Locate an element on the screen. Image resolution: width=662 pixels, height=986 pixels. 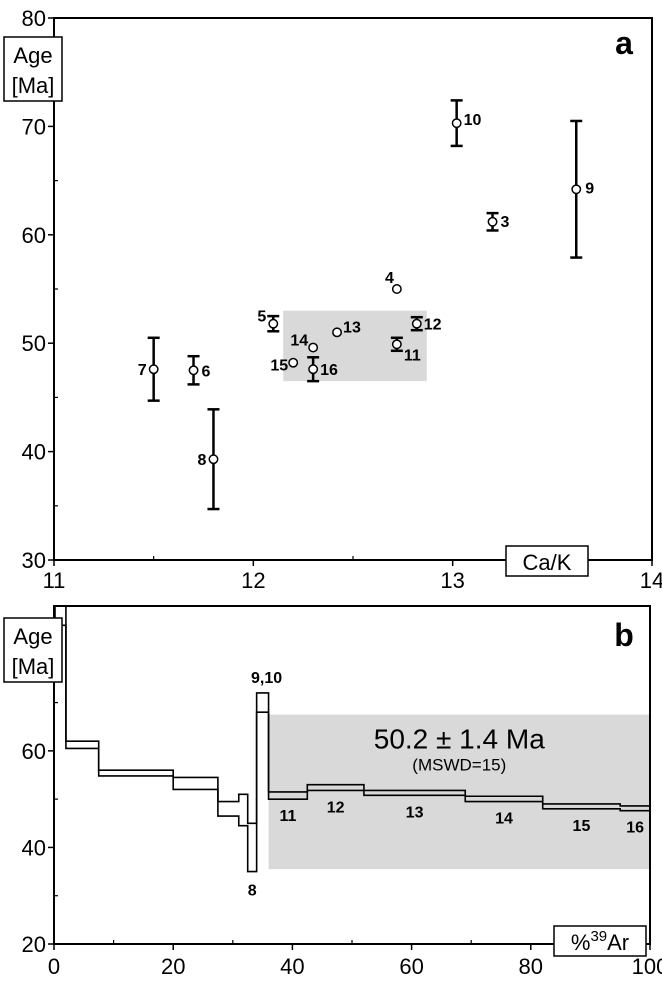
point-label: 11 is located at coordinates (412, 355).